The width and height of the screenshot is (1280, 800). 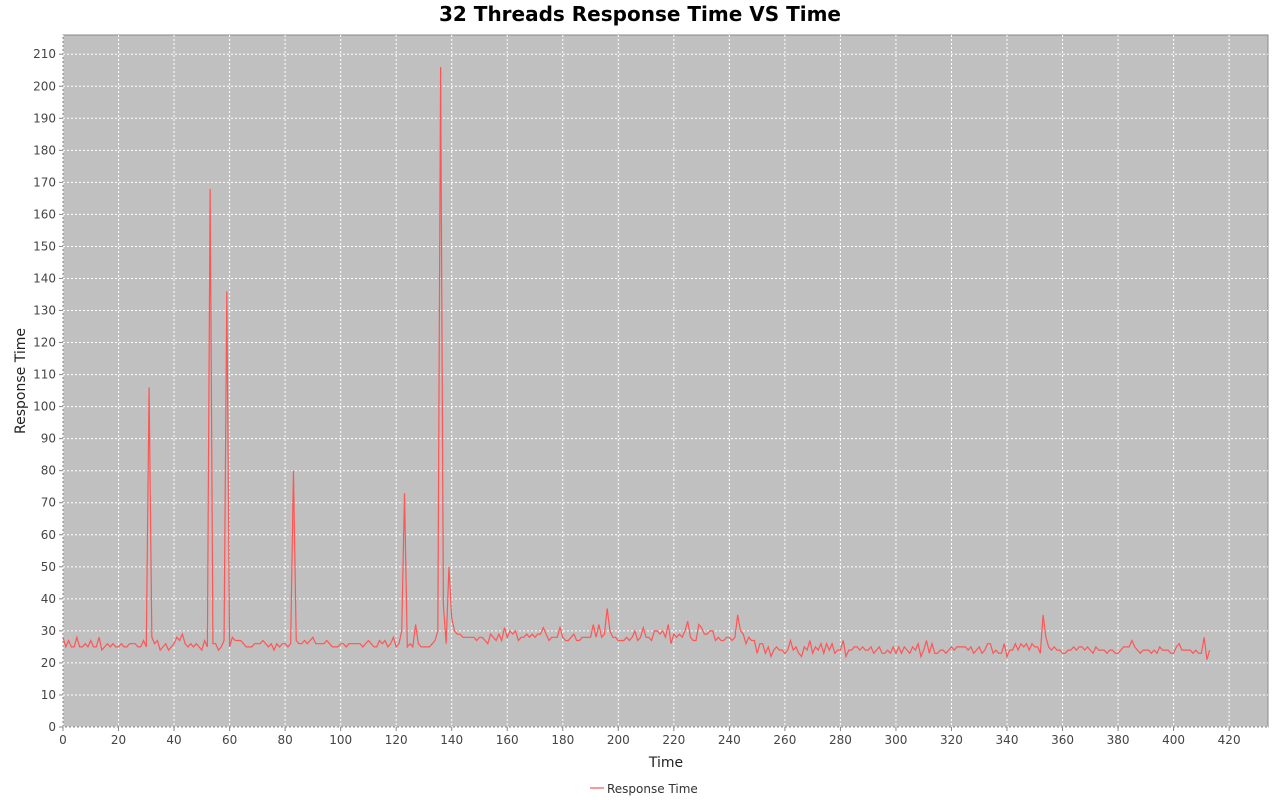 I want to click on x-axis-label: Time, so click(x=665, y=763).